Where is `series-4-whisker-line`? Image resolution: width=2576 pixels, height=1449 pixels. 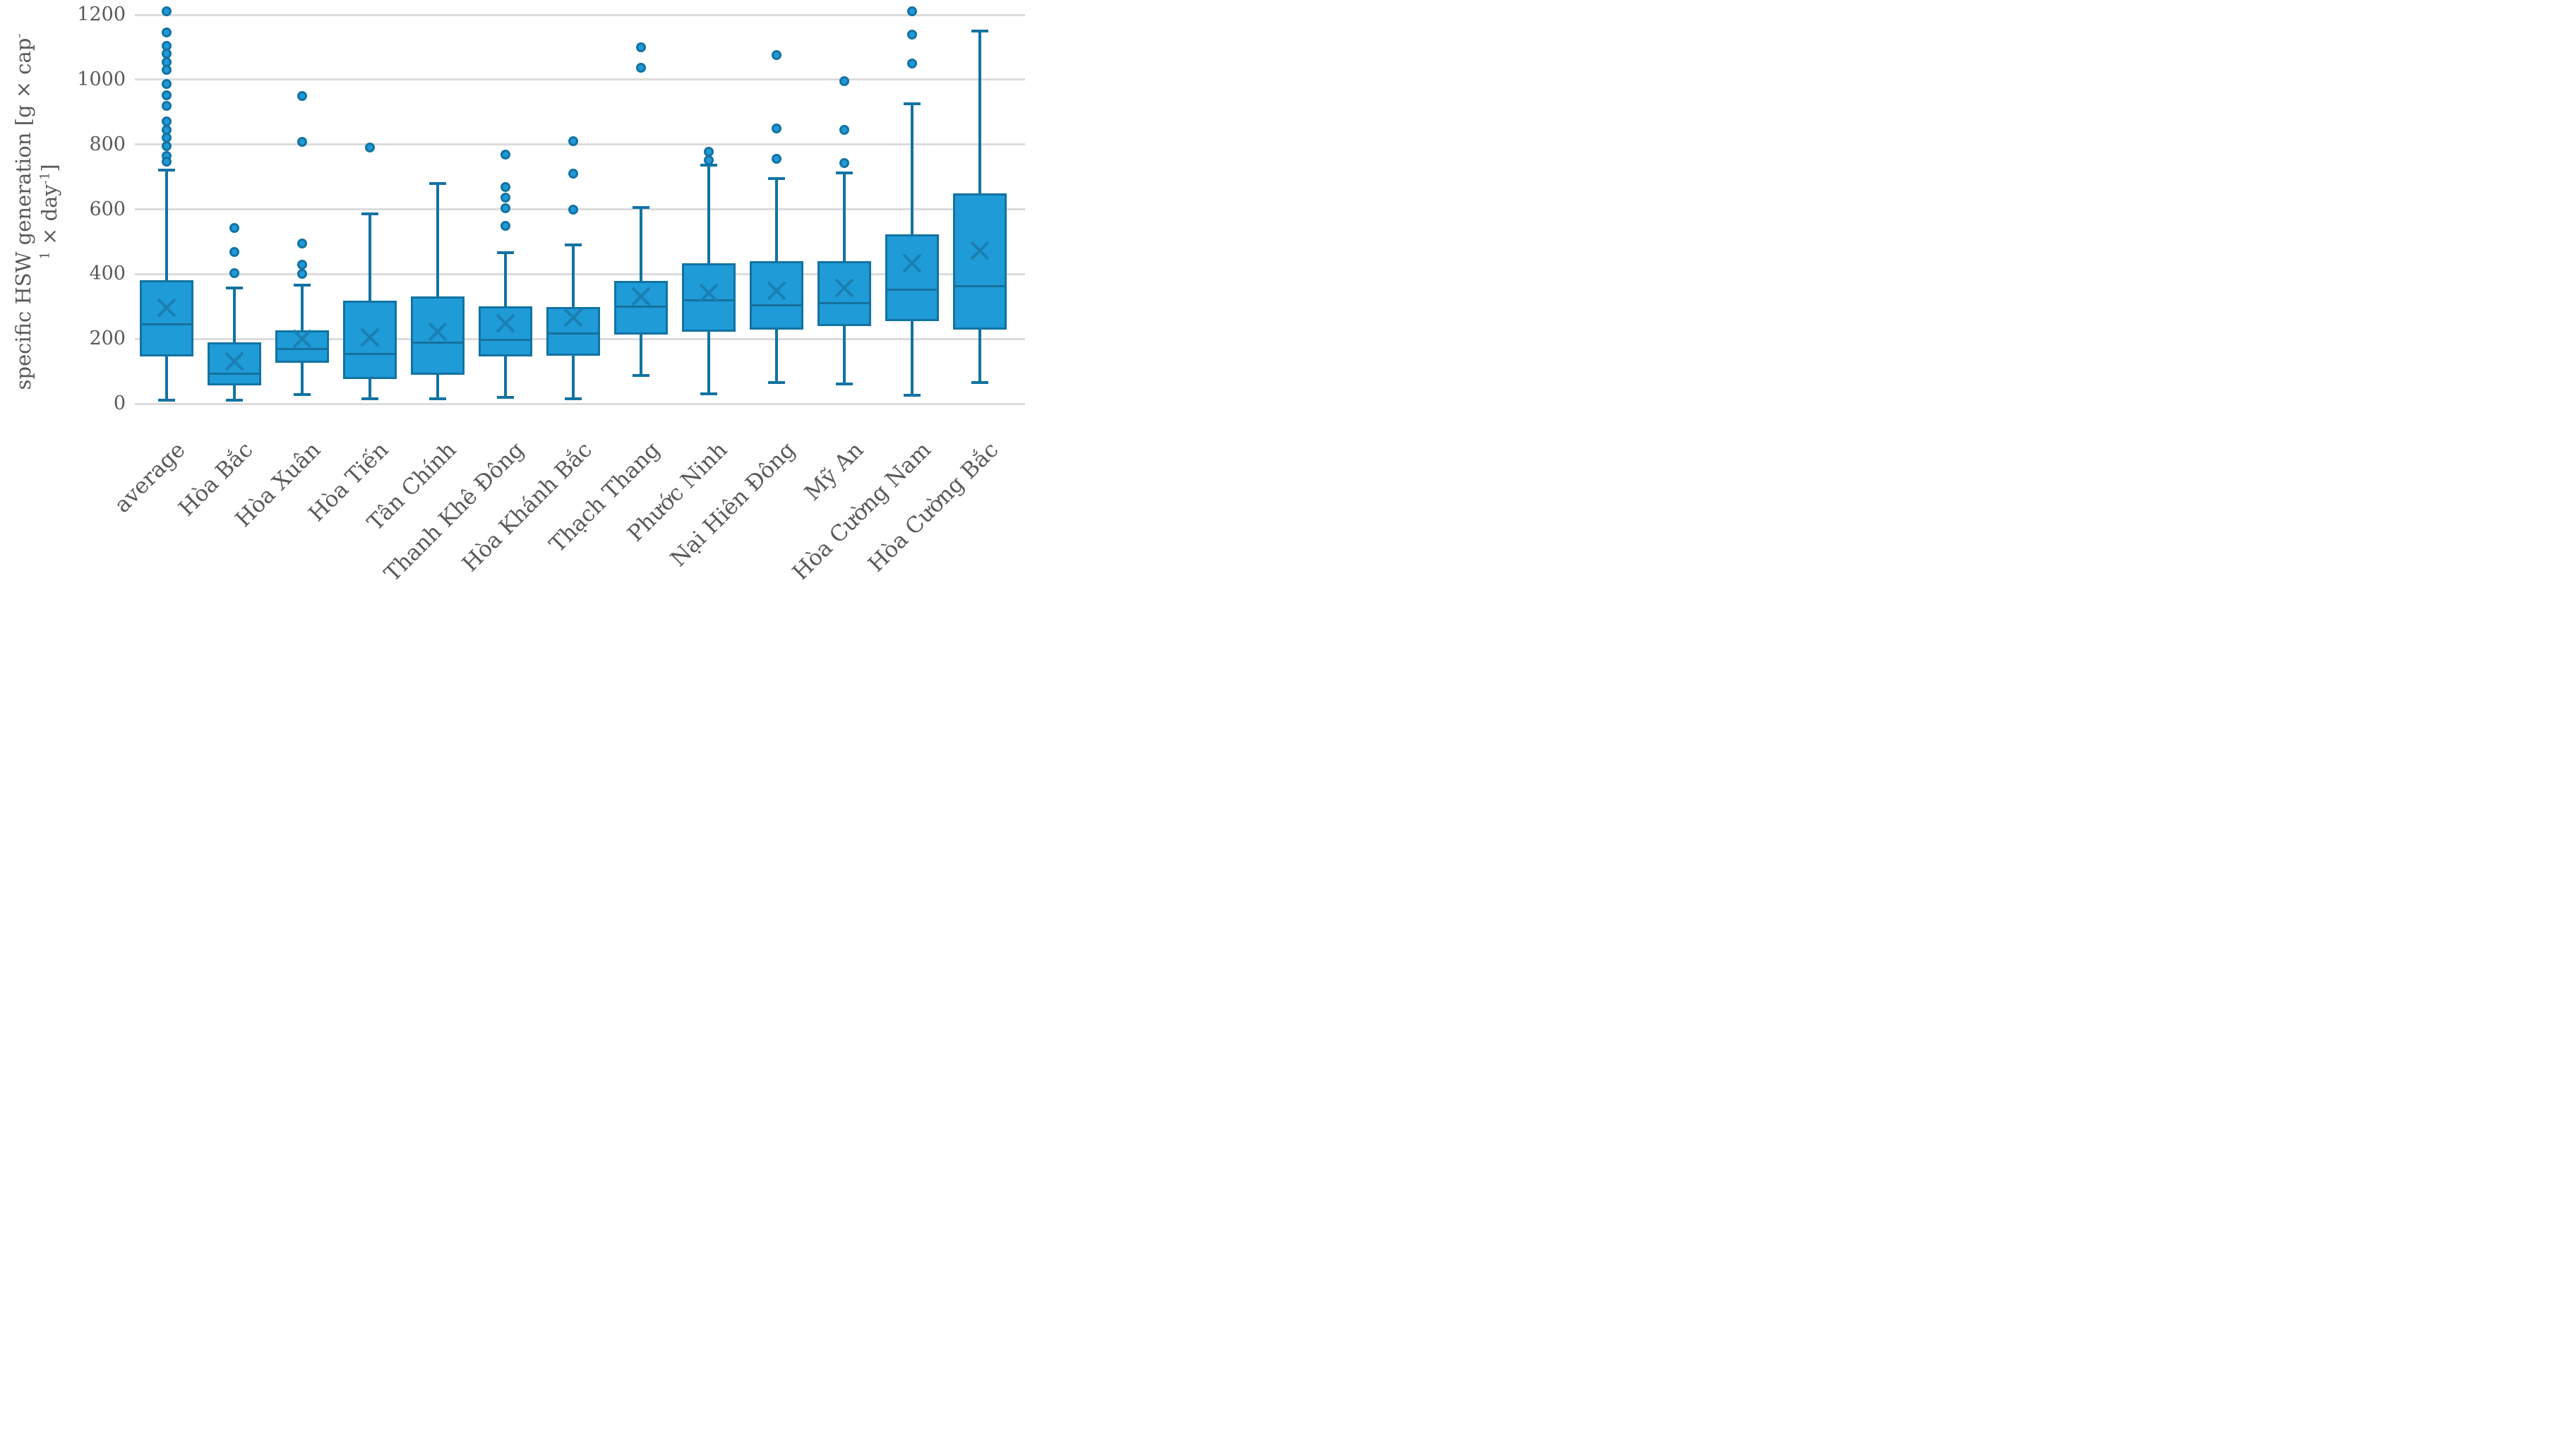
series-4-whisker-line is located at coordinates (437, 291).